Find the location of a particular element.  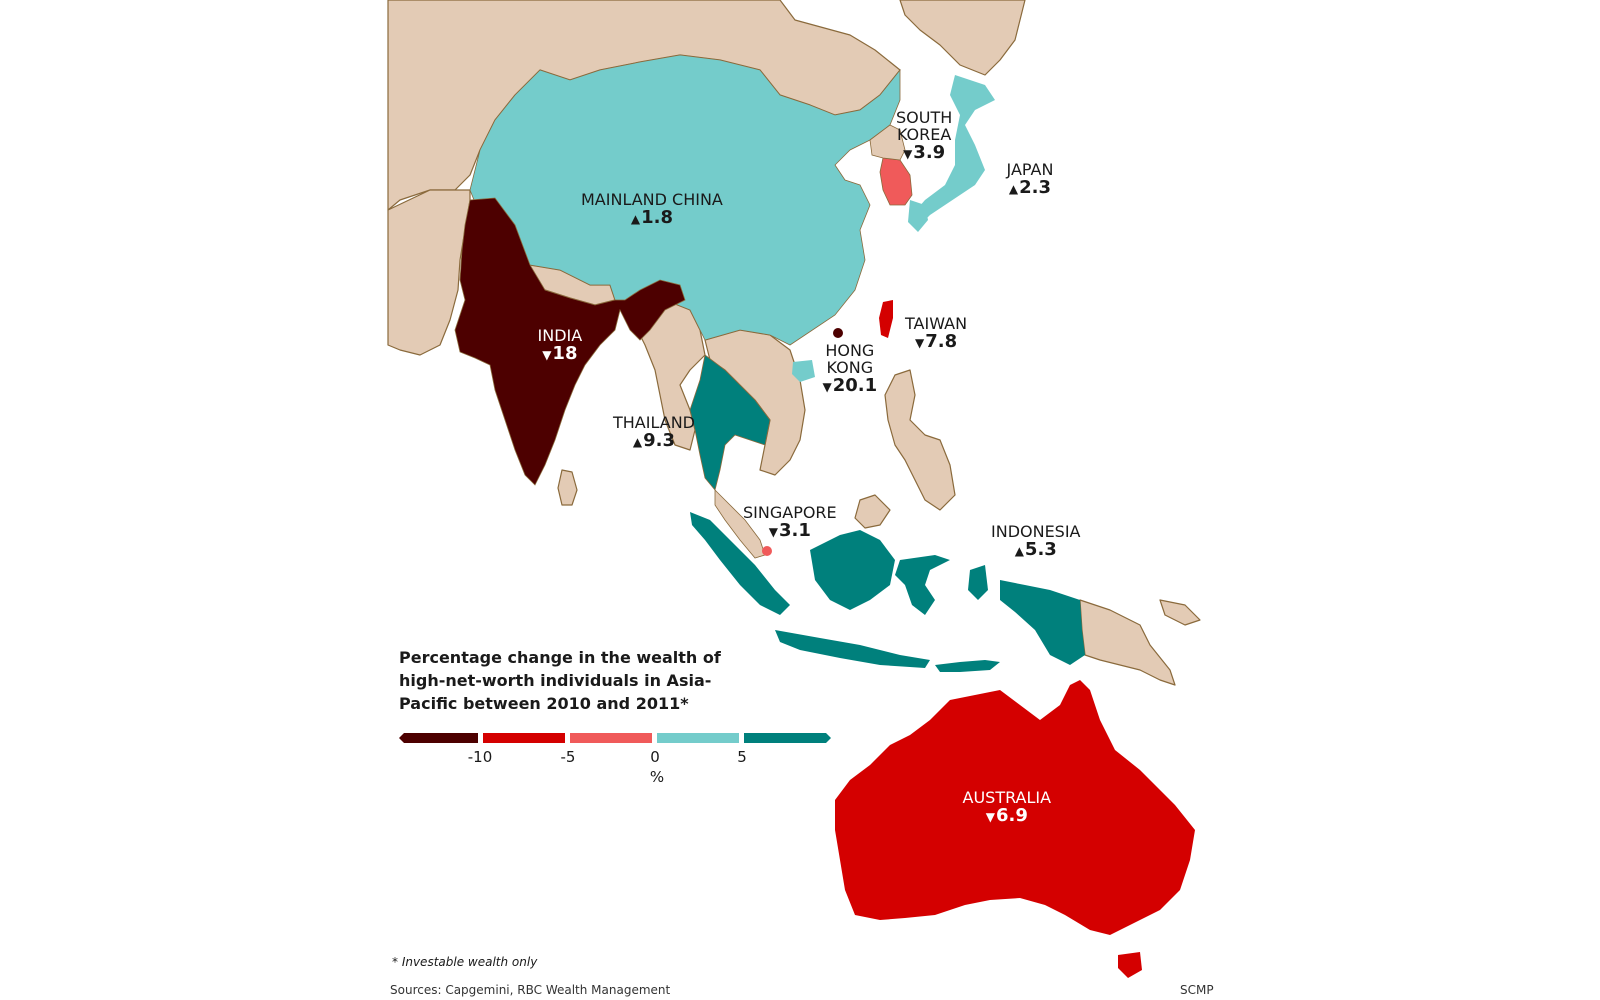

legend-tick-neg5: -5 is located at coordinates (568, 757).